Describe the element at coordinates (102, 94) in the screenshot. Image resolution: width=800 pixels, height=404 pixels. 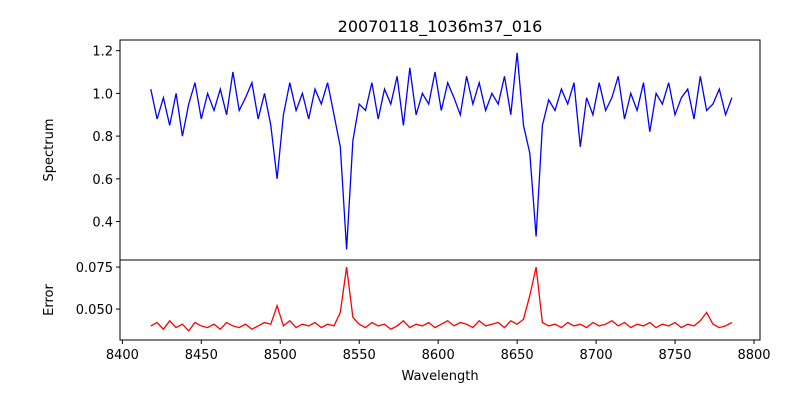
I see `y-tick-label: 1.0` at that location.